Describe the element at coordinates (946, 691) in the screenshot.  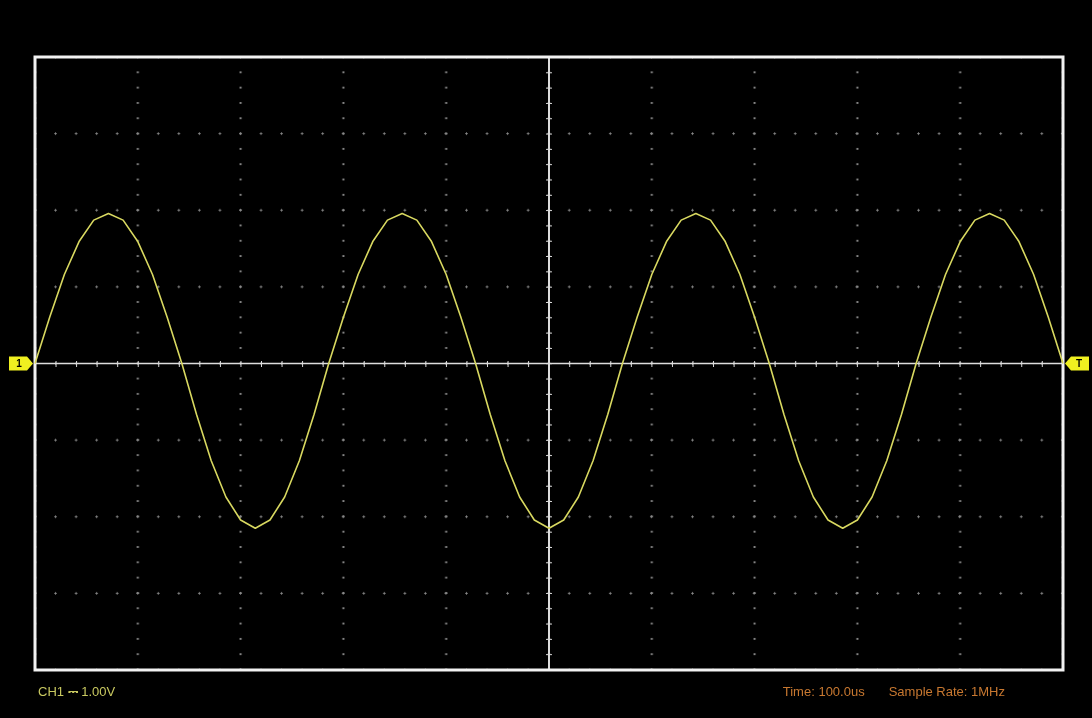
I see `text: Sample Rate: 1MHz` at that location.